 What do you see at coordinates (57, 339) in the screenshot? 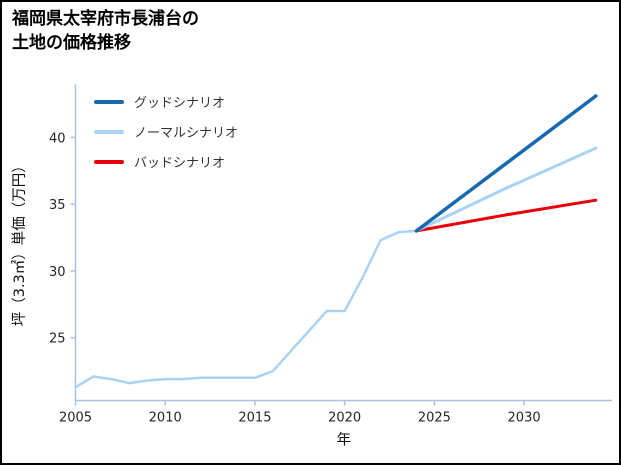
I see `y-tick-label: 25` at bounding box center [57, 339].